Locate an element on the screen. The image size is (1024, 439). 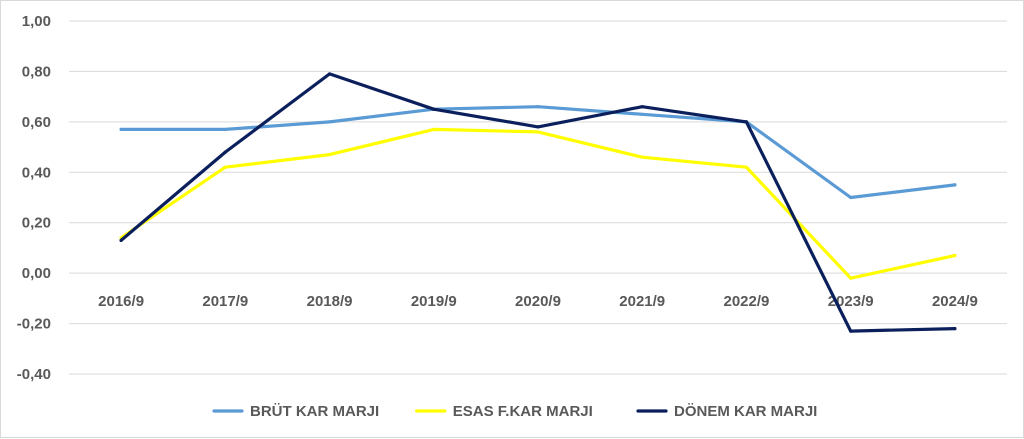
y-tick-label: -0,20 is located at coordinates (34, 324).